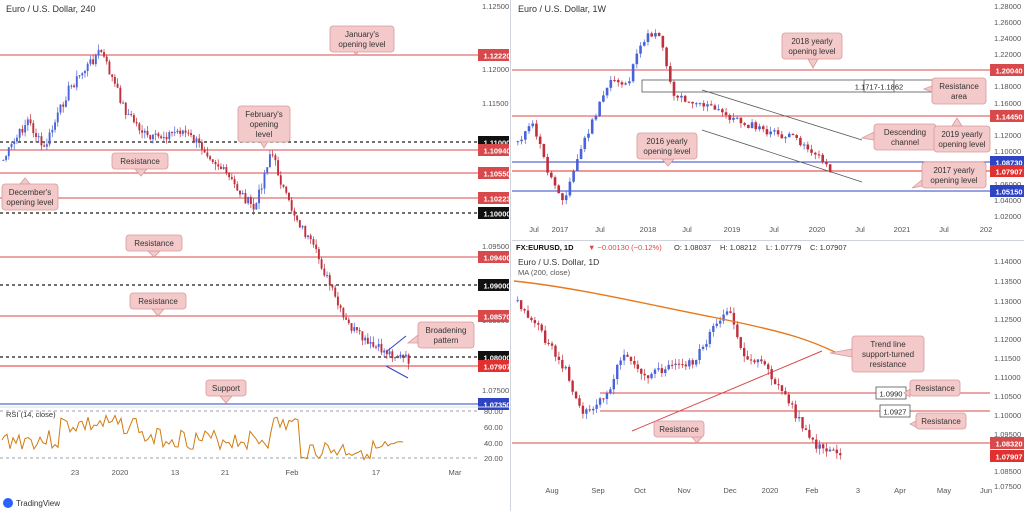 The width and height of the screenshot is (1024, 516). I want to click on rt-y-tick-label: 1.10000, so click(1007, 151).